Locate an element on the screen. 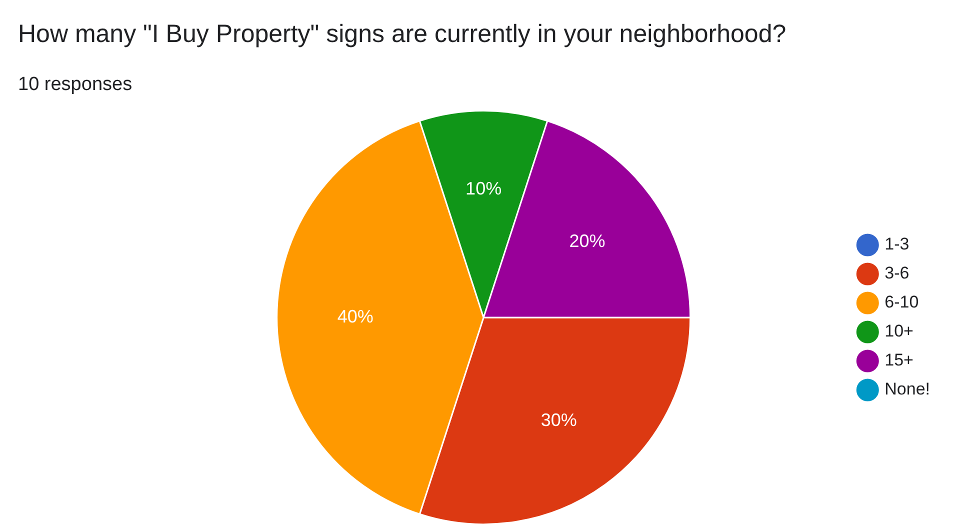  data-label: 40% is located at coordinates (355, 316).